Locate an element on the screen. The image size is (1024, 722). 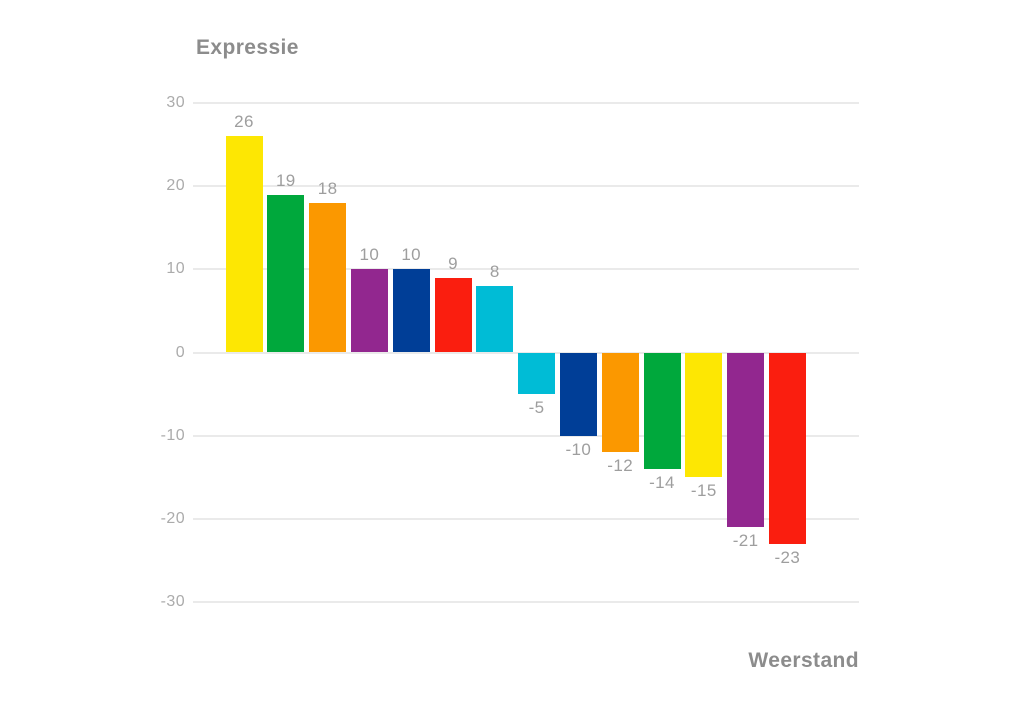
y-tick-label: -10 is located at coordinates (172, 435).